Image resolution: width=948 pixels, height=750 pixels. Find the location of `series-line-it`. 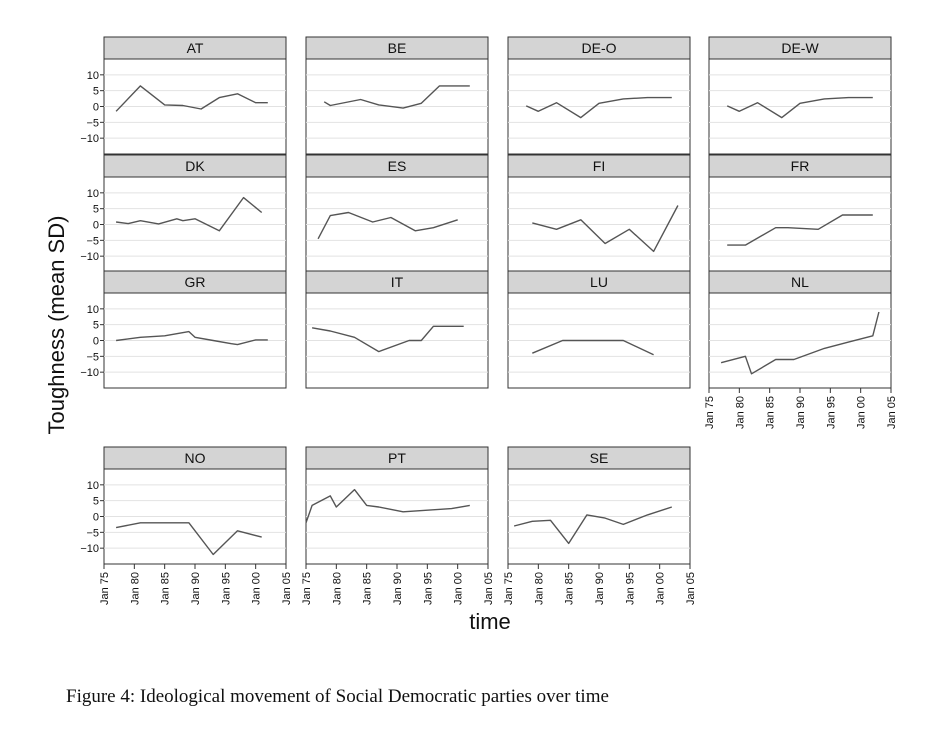

series-line-it is located at coordinates (387, 339).